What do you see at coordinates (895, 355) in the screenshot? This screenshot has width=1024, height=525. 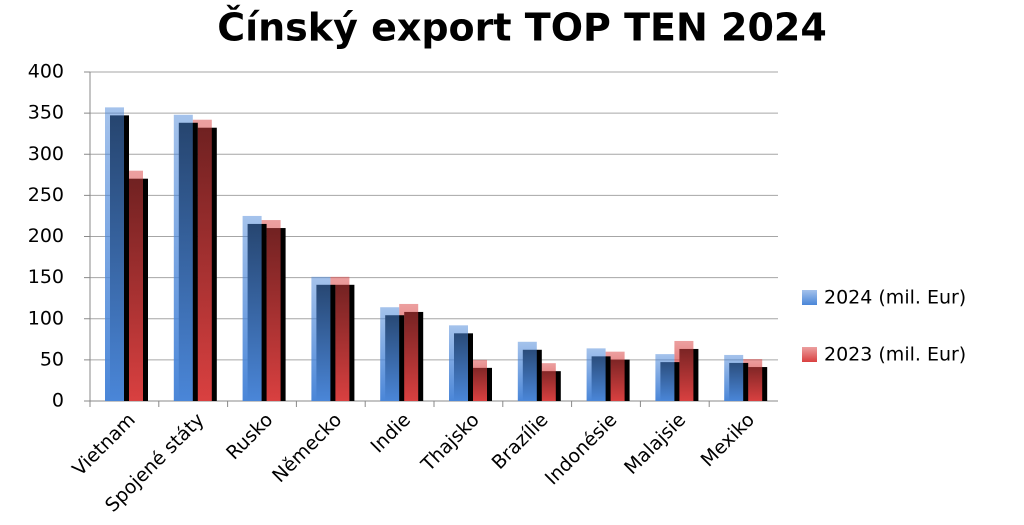 I see `legend-label: 2023 (mil. Eur)` at bounding box center [895, 355].